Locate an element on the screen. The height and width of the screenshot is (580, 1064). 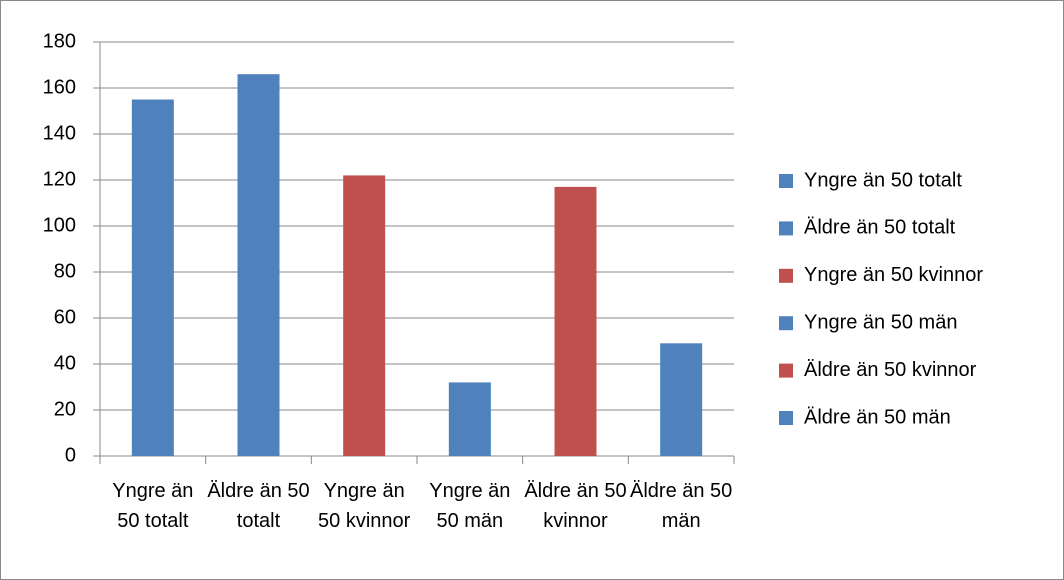
y-tick-label: 140 is located at coordinates (59, 133).